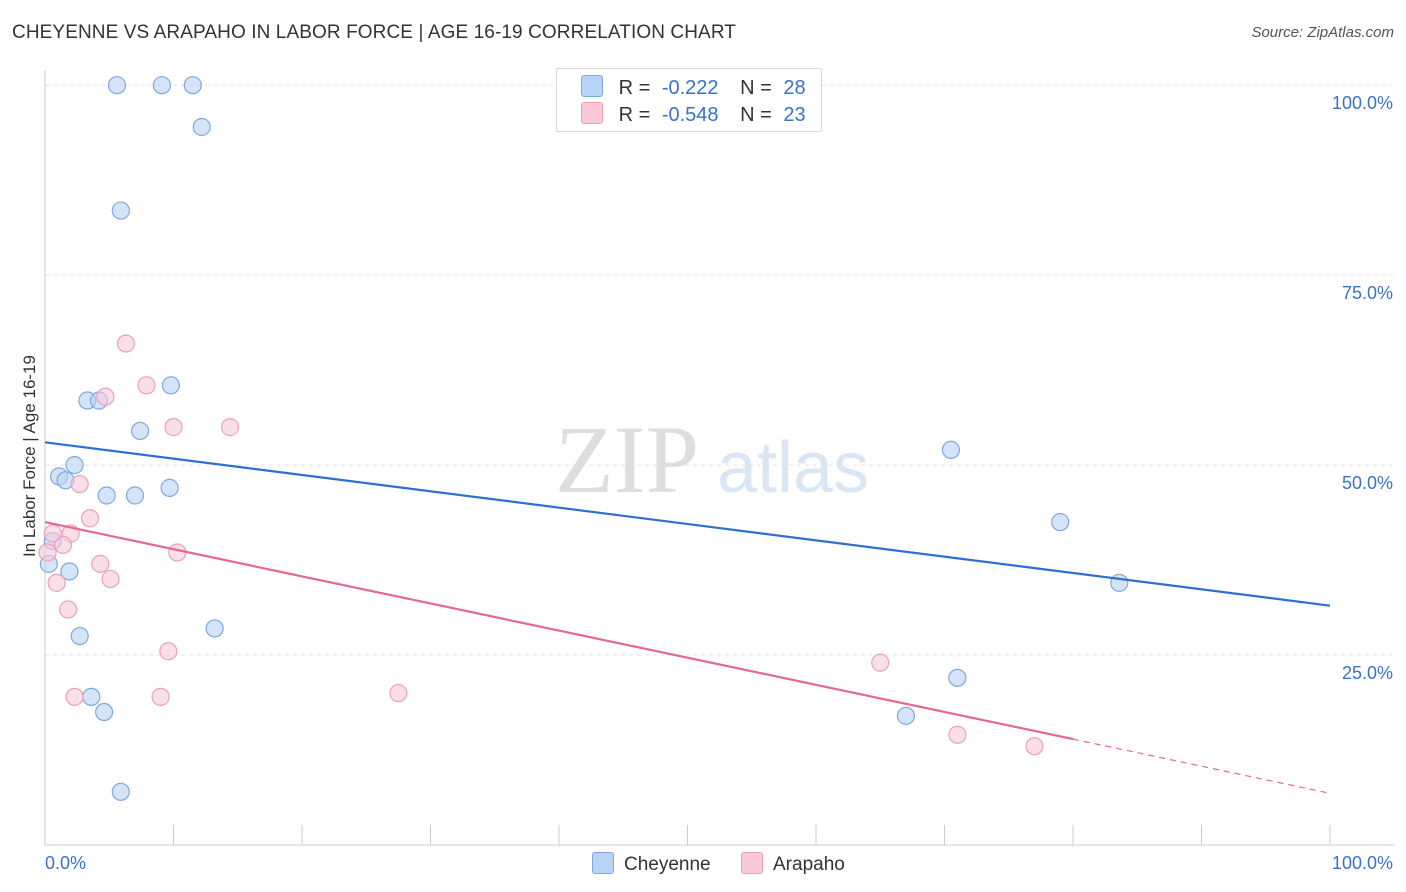  I want to click on legend-row-cheyenne: R = -0.222 N = 28, so click(693, 88).